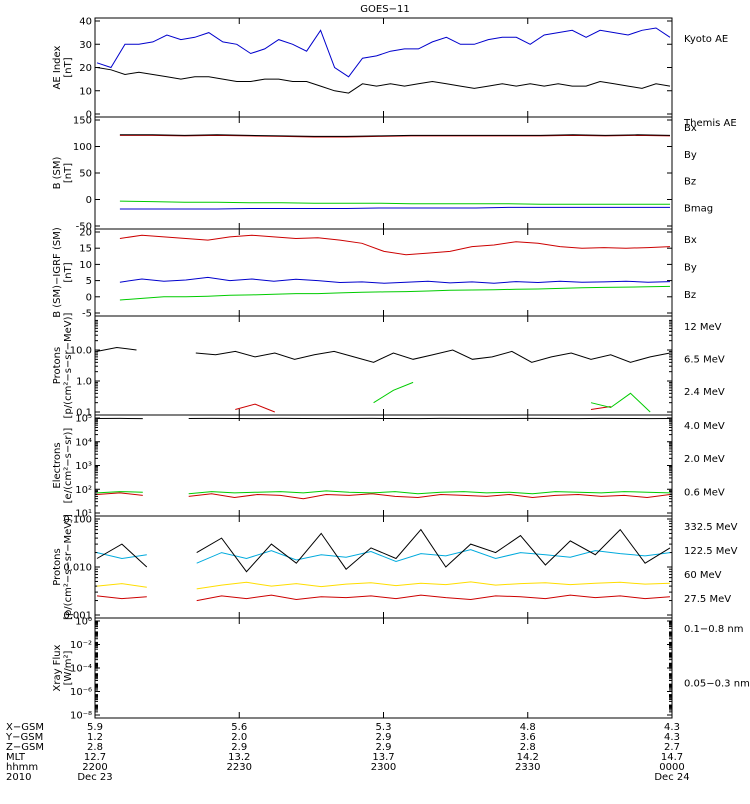  What do you see at coordinates (707, 599) in the screenshot?
I see `legend-entry: 27.5 MeV` at bounding box center [707, 599].